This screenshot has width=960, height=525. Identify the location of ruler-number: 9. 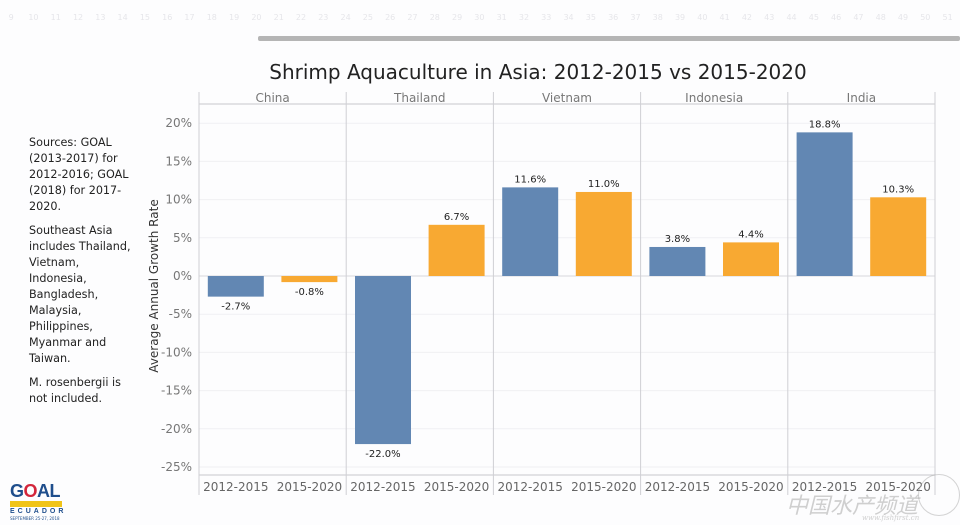
(11, 17).